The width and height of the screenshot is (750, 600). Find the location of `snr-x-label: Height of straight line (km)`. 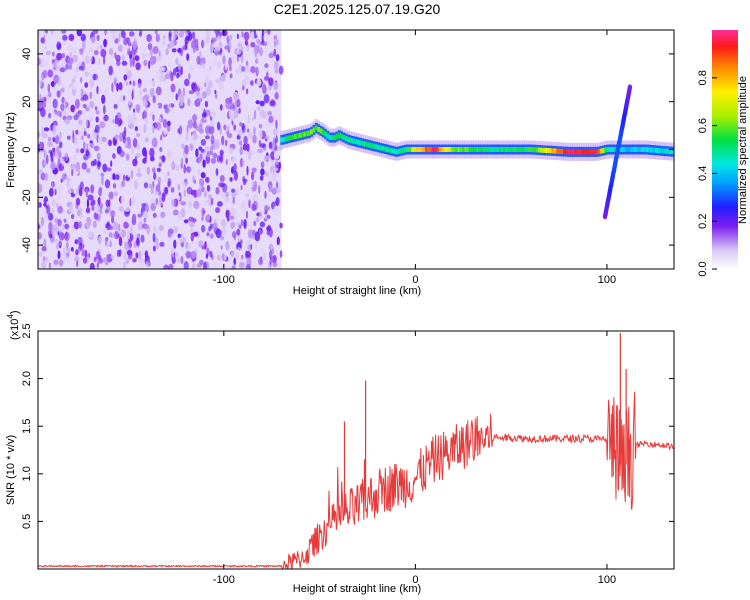

snr-x-label: Height of straight line (km) is located at coordinates (357, 589).